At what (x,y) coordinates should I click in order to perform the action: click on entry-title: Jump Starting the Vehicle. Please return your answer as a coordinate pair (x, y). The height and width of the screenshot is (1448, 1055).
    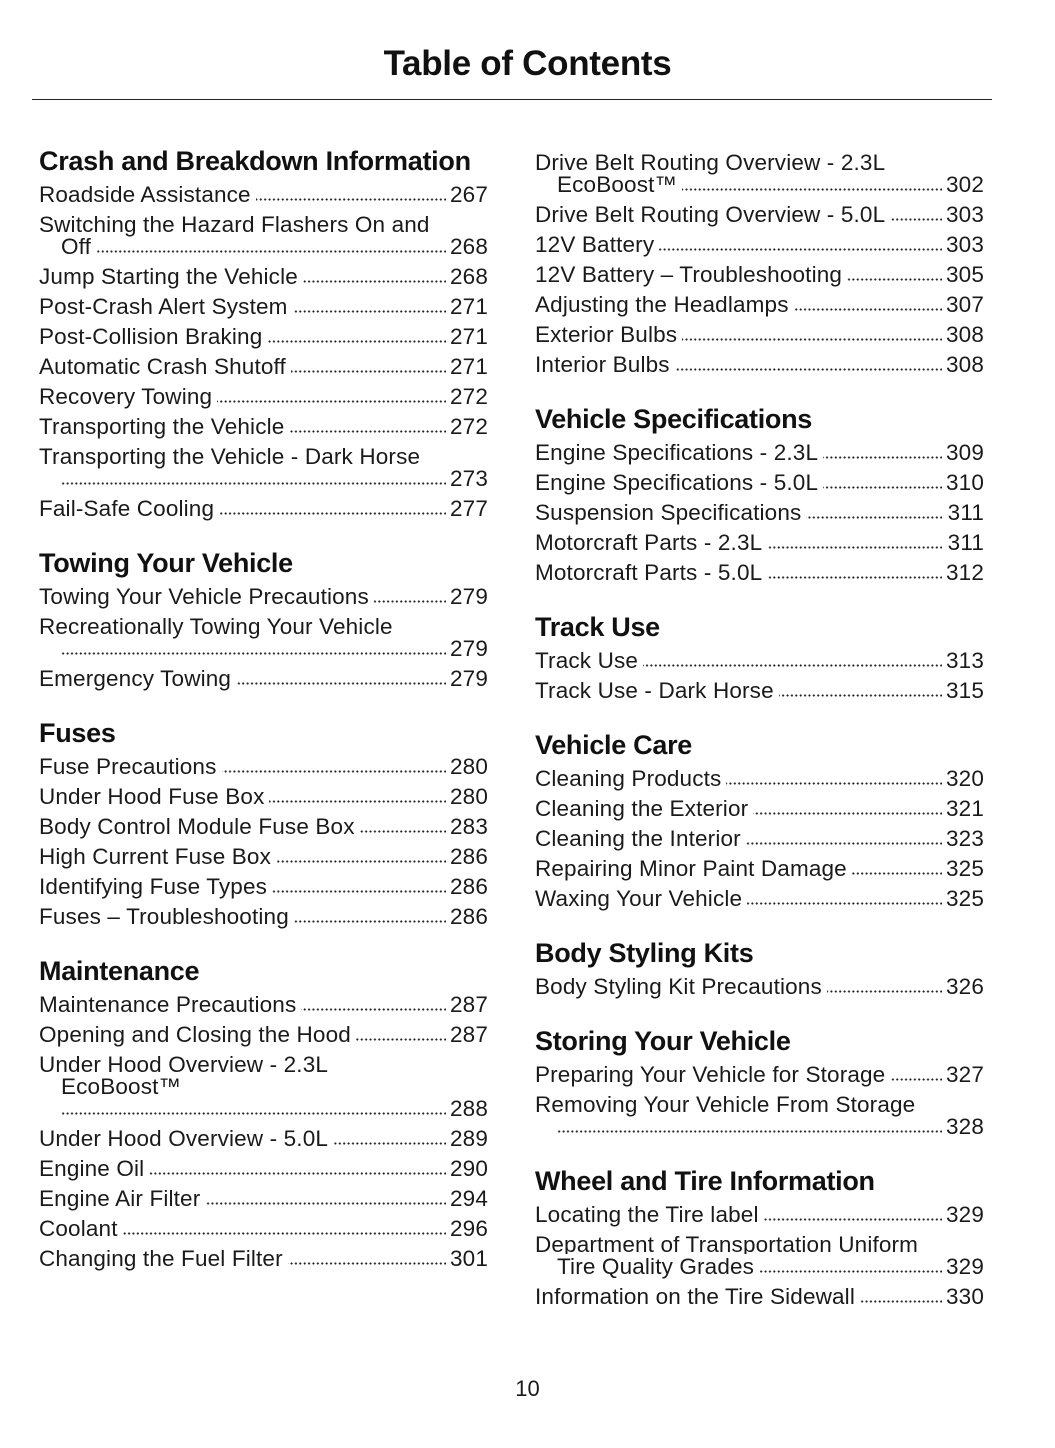
    Looking at the image, I should click on (171, 276).